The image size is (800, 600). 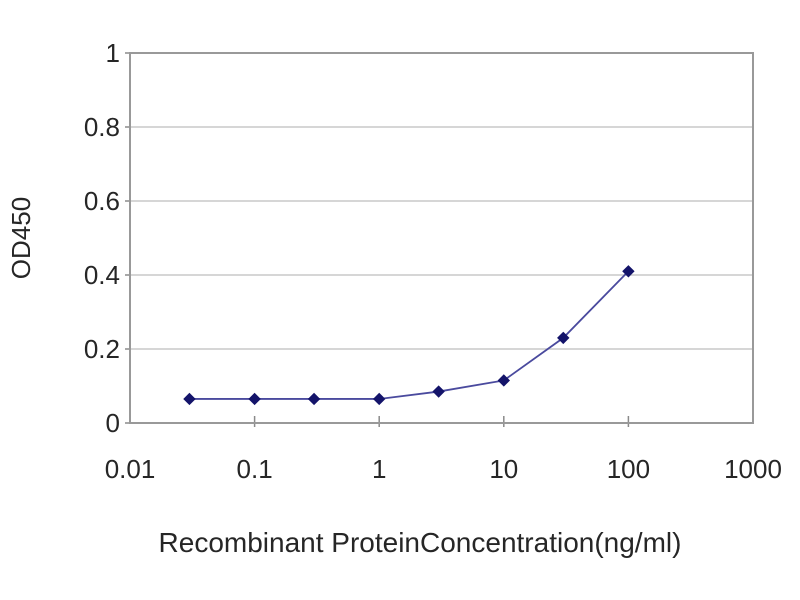 What do you see at coordinates (102, 238) in the screenshot?
I see `y-tick-labels: 0 0.2 0.4 0.6 0.8 1` at bounding box center [102, 238].